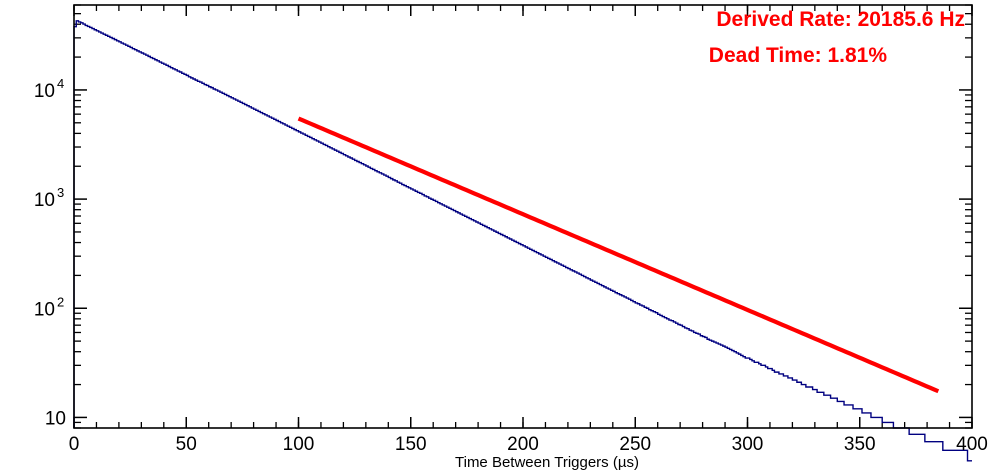 The image size is (996, 472). I want to click on y-tick-label: 10 4, so click(49, 89).